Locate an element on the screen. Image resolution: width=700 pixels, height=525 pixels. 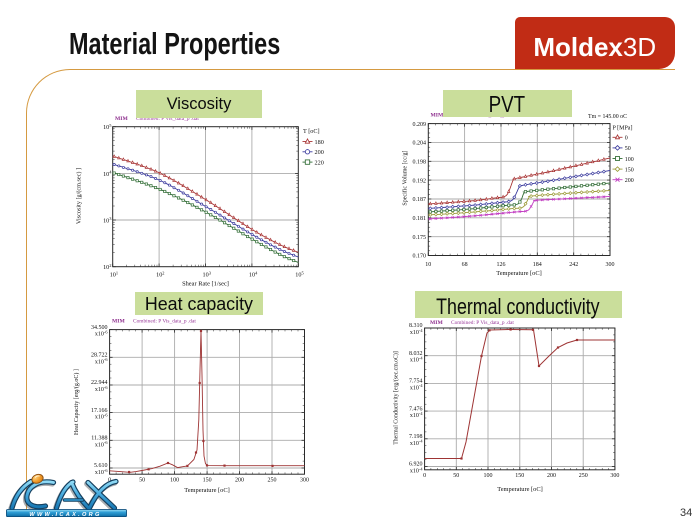
svg-text: Shear Rate [1/sec] is located at coordinates (205, 284).